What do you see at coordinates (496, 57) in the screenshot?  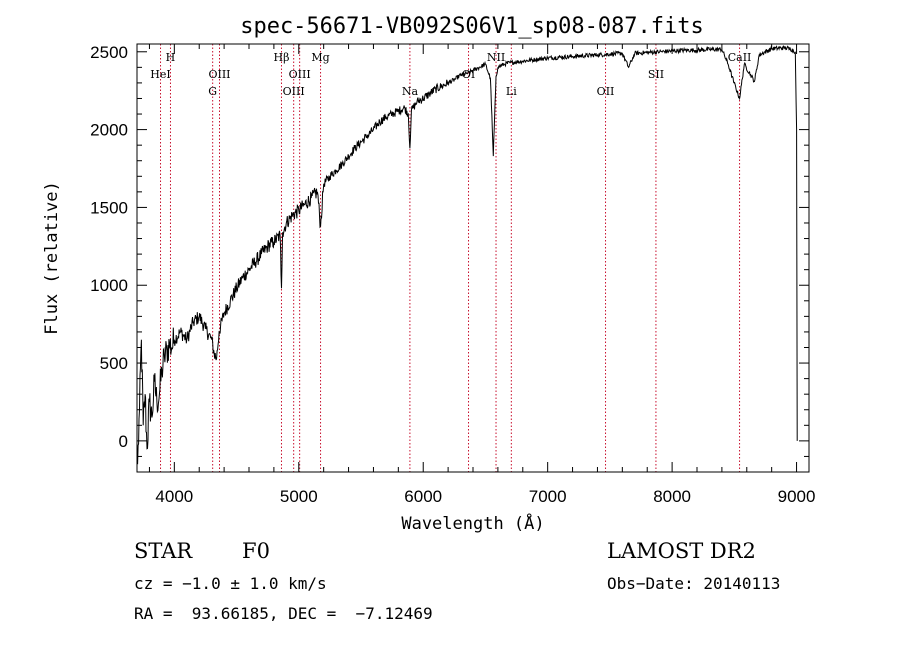 I see `spectral-line-label: NII` at bounding box center [496, 57].